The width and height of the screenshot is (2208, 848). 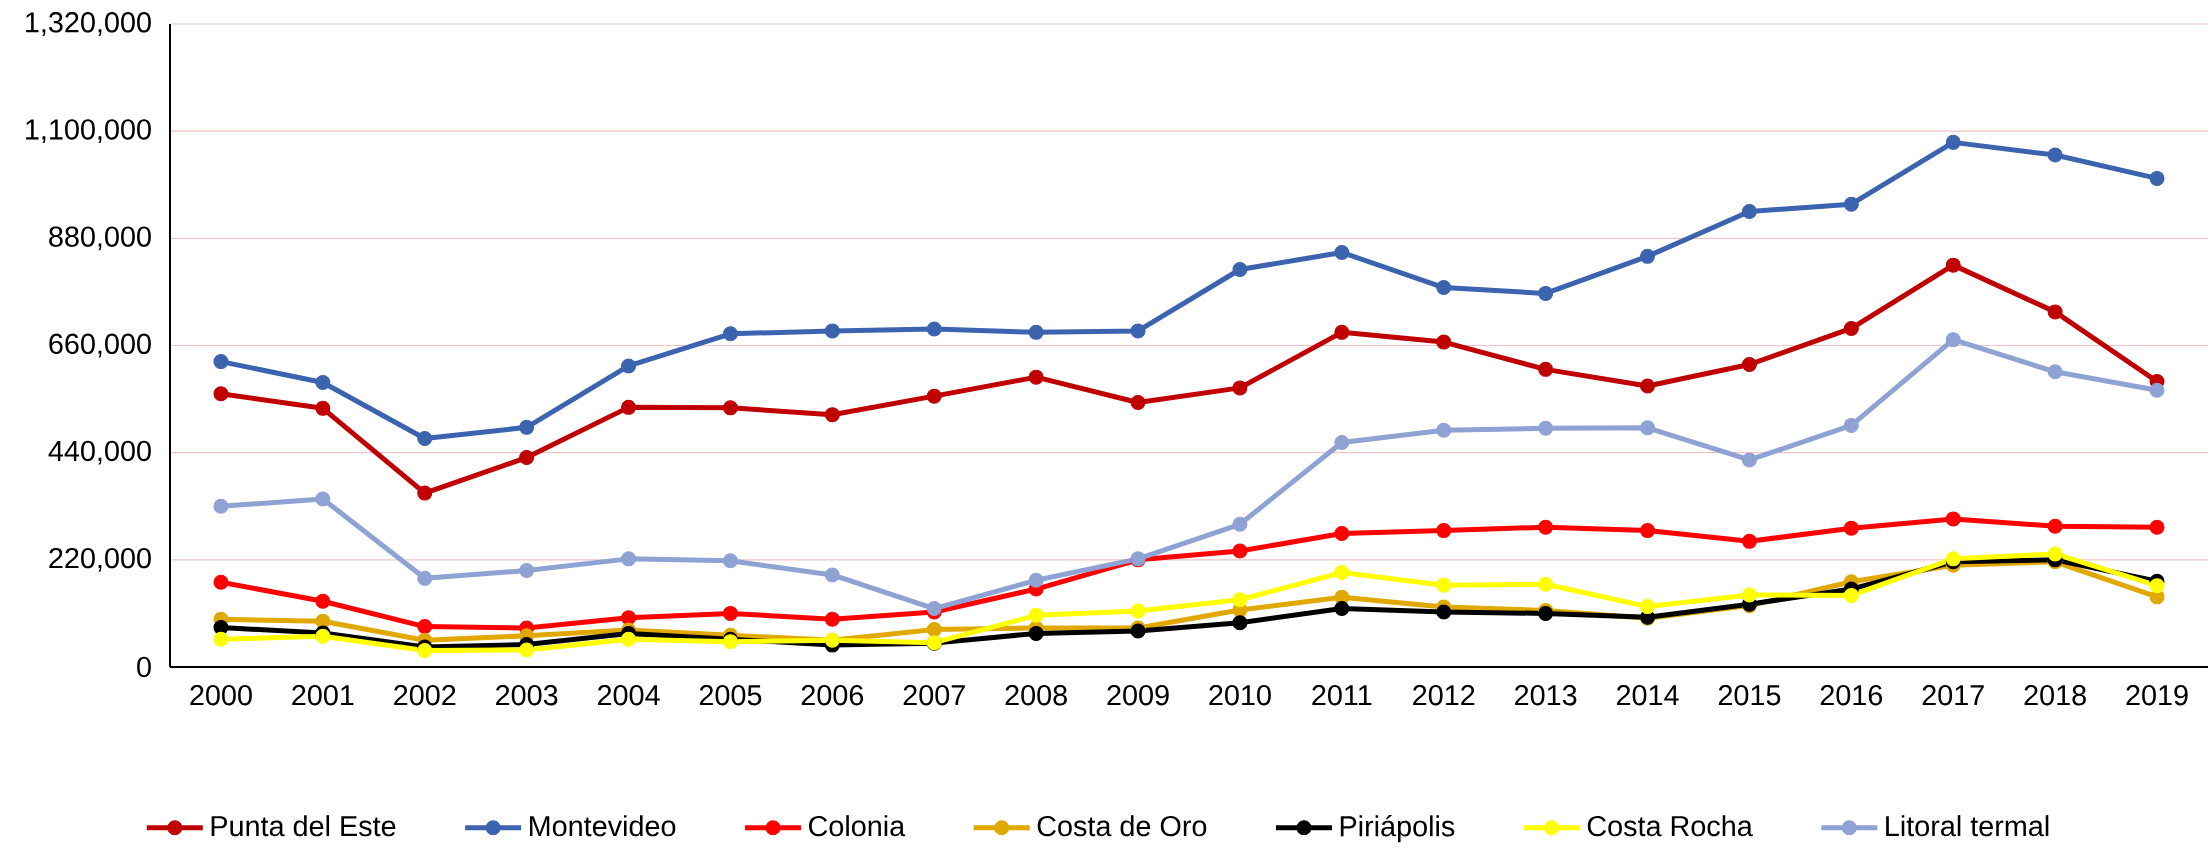 I want to click on x-tick-label: 2003, so click(x=527, y=695).